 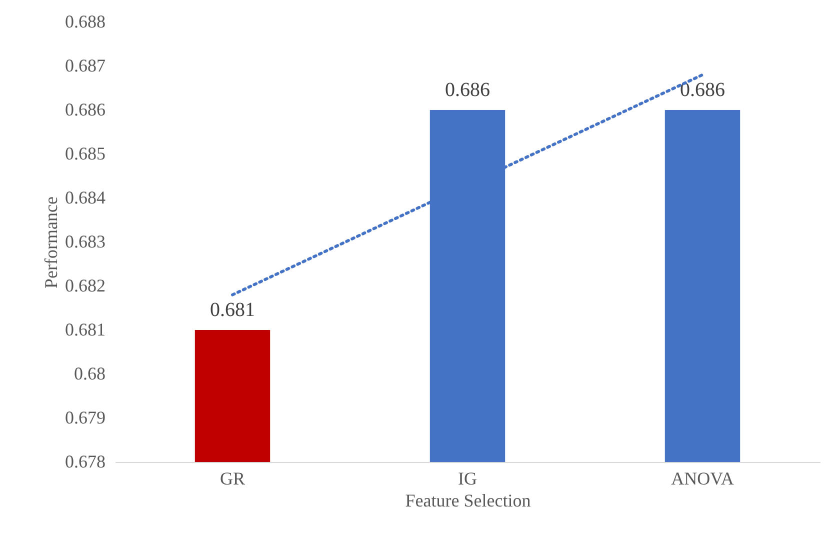 What do you see at coordinates (85, 242) in the screenshot?
I see `y-tick-label: 0.683` at bounding box center [85, 242].